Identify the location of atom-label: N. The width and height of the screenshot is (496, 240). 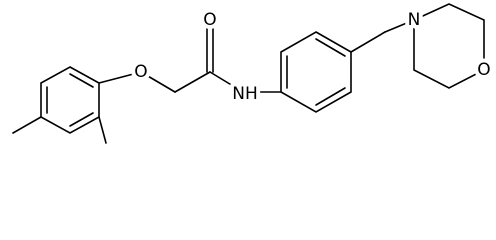
(414, 20).